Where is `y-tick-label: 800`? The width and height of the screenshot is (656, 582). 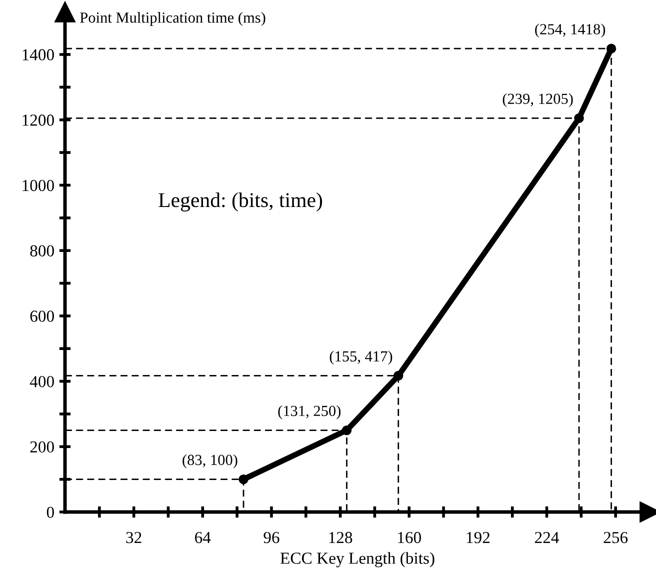
y-tick-label: 800 is located at coordinates (42, 251).